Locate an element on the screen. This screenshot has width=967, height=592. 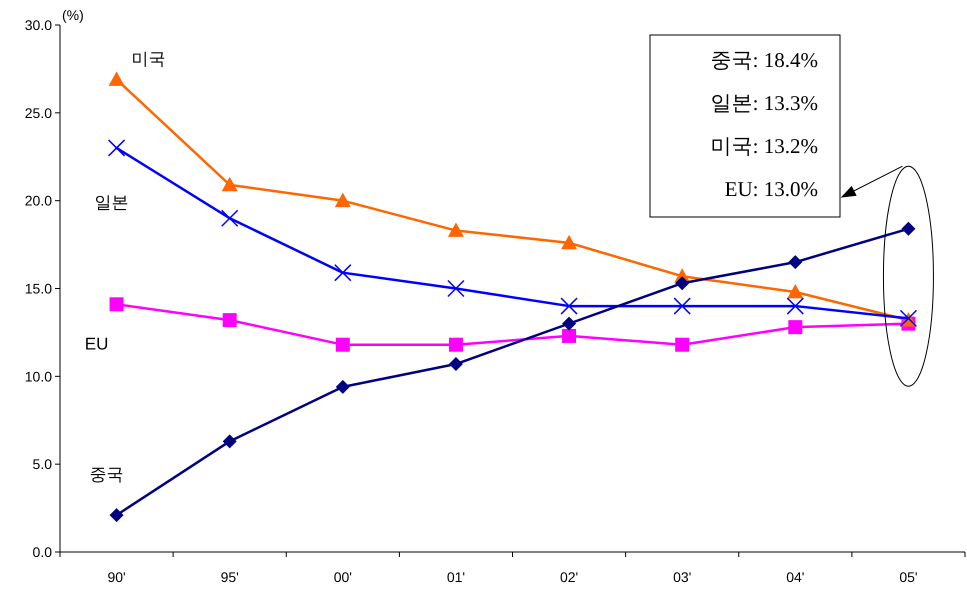
annotation: 중국: 18.4% is located at coordinates (764, 60).